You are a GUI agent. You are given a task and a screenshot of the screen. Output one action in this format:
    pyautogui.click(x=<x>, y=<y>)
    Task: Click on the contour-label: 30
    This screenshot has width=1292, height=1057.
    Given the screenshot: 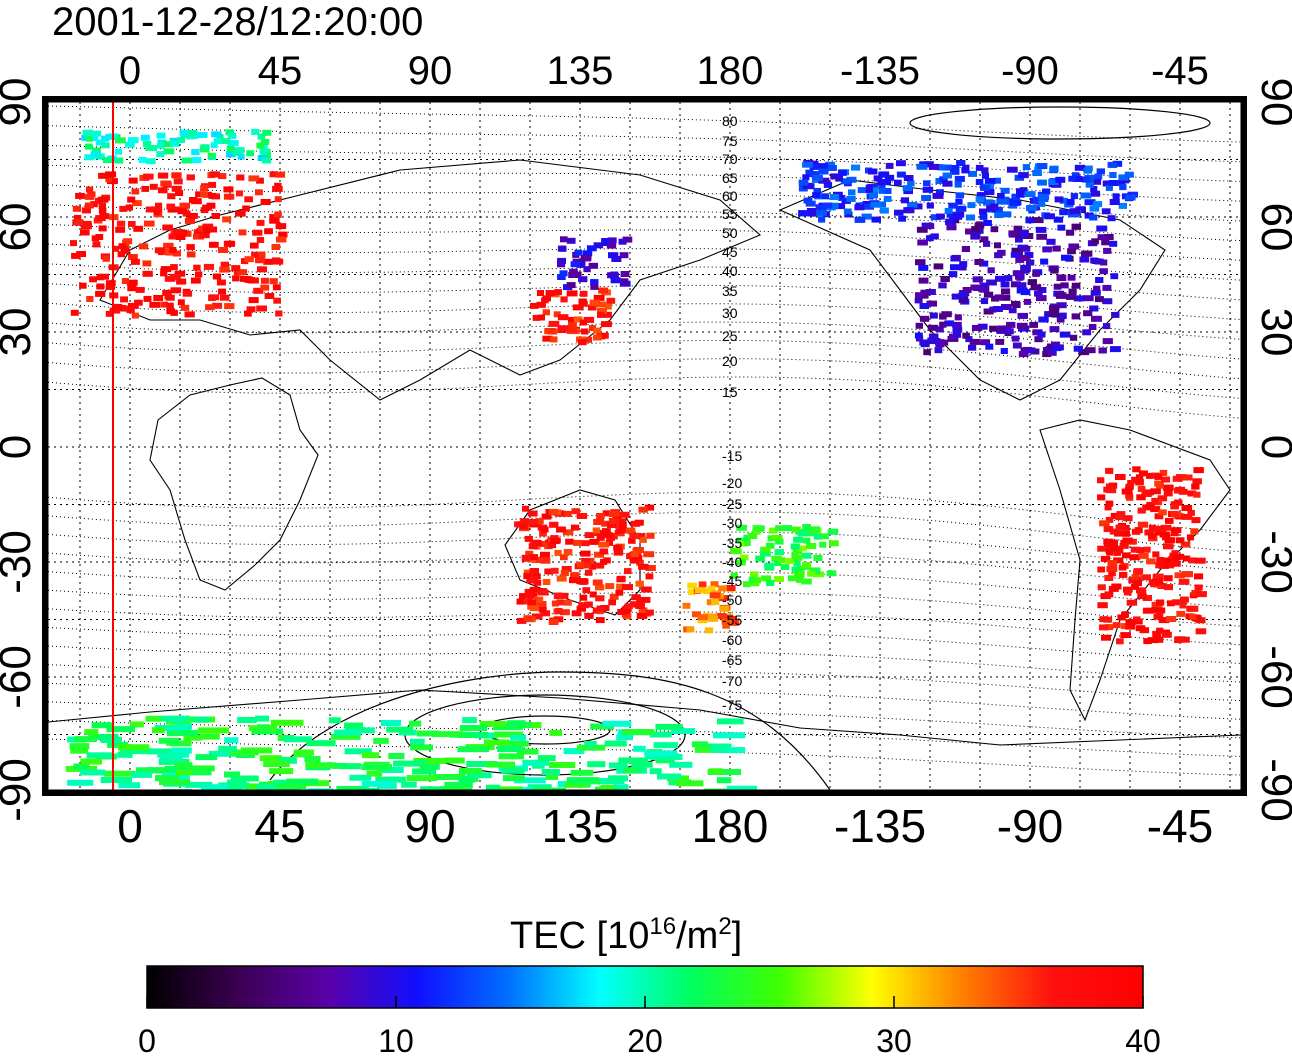 What is the action you would take?
    pyautogui.click(x=730, y=313)
    